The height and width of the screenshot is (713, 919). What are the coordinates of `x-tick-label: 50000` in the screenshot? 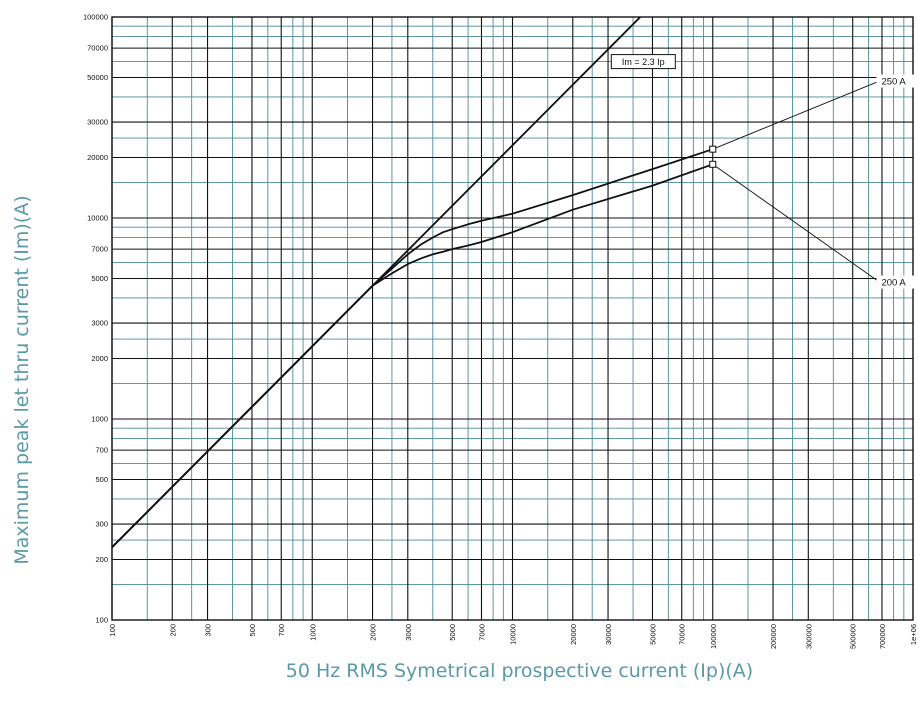 It's located at (652, 634).